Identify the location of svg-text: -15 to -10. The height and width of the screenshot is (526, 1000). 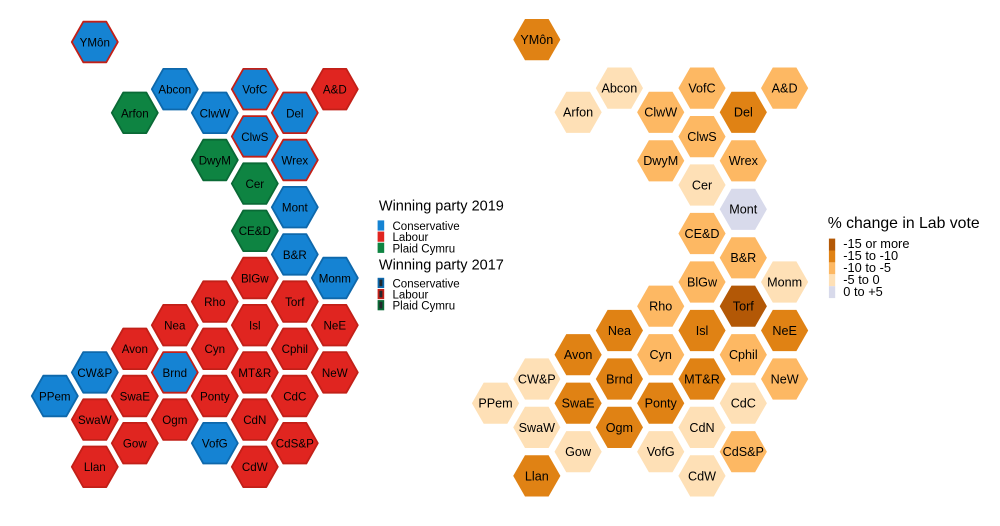
(870, 255).